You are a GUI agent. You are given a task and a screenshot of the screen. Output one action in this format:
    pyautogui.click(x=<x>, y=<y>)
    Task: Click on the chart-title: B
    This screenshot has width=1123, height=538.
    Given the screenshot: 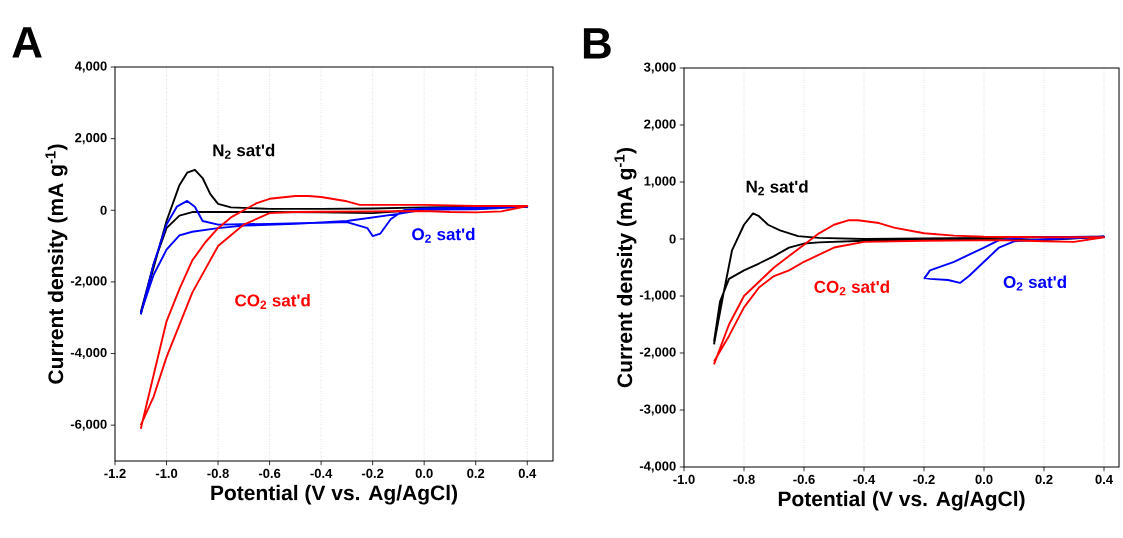 What is the action you would take?
    pyautogui.click(x=597, y=43)
    